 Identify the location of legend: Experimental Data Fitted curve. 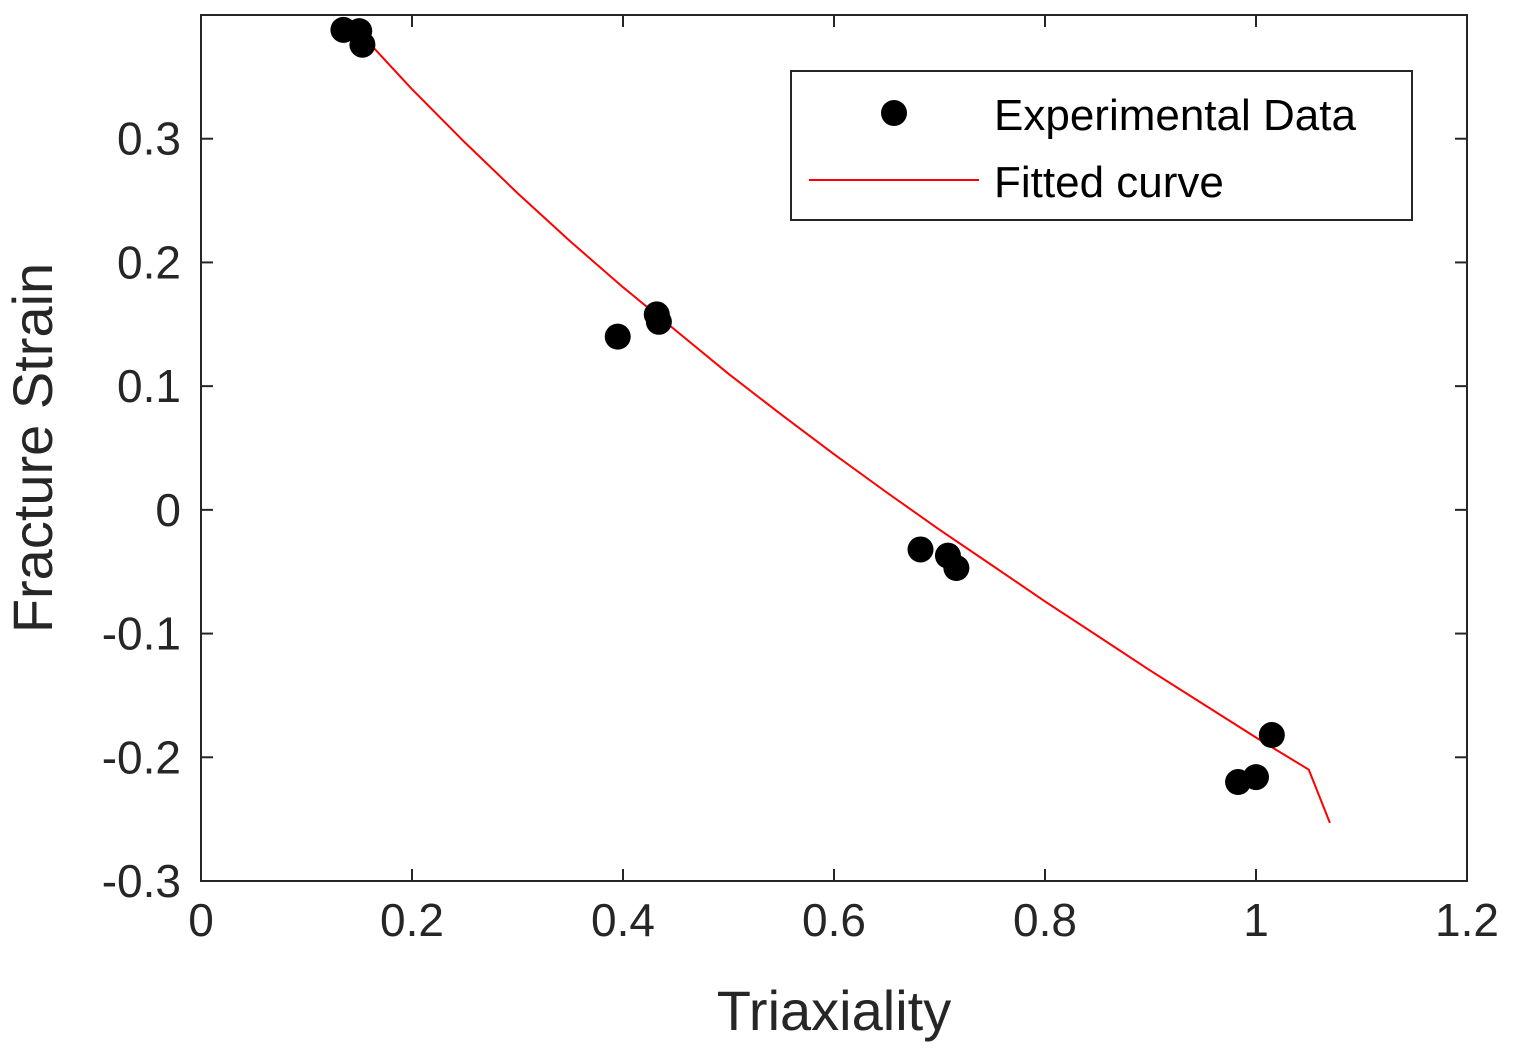
(1101, 145).